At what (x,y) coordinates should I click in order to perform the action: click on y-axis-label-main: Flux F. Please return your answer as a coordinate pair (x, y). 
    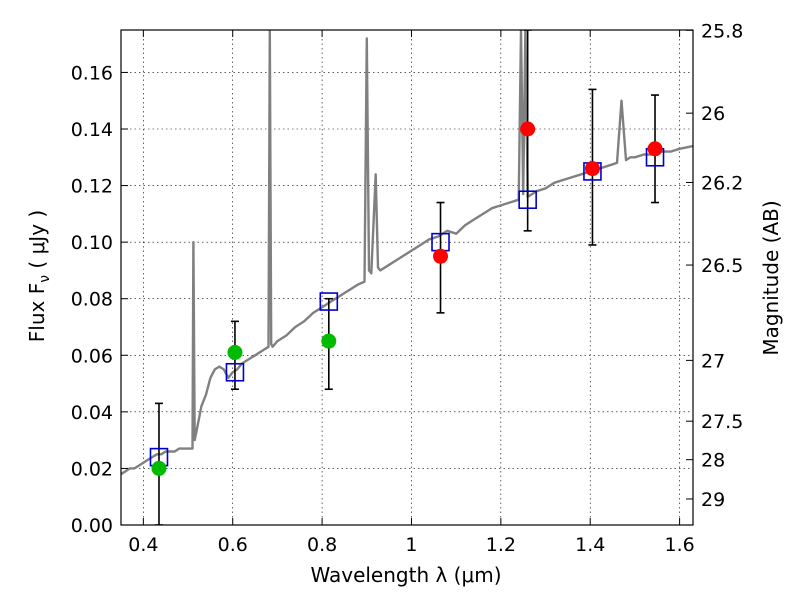
    Looking at the image, I should click on (37, 312).